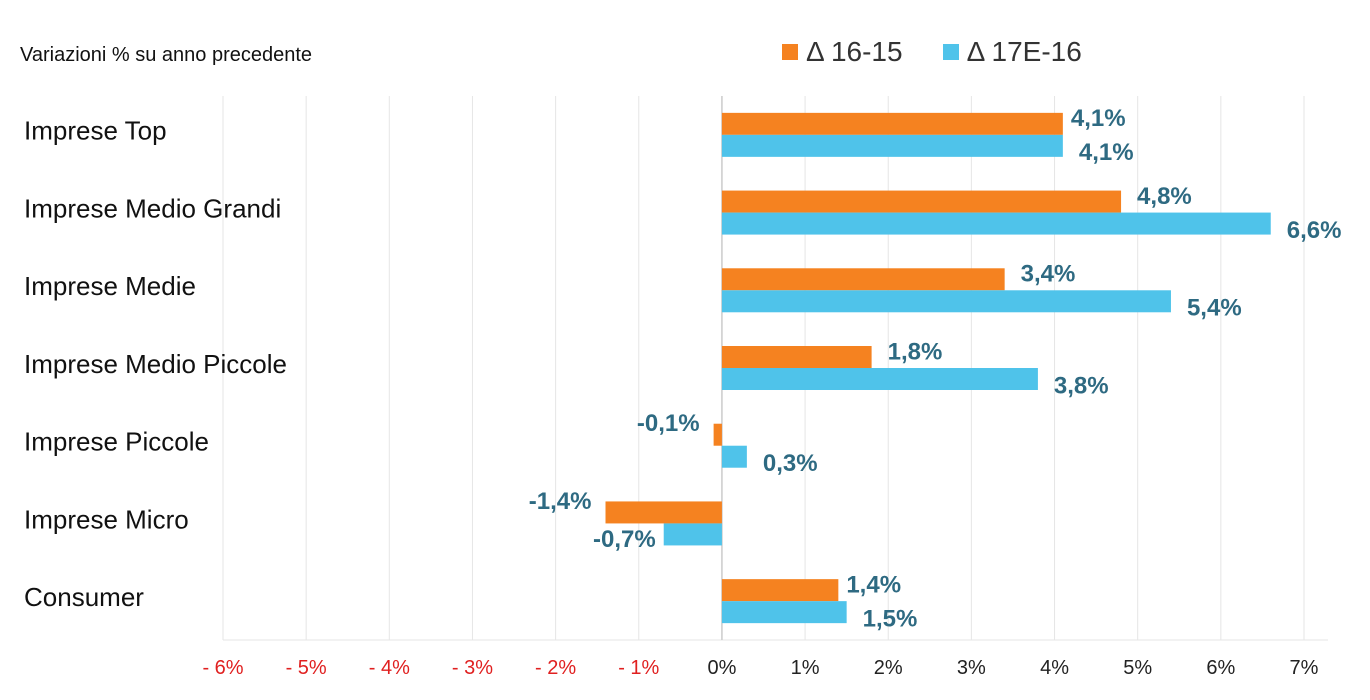 The height and width of the screenshot is (700, 1370). What do you see at coordinates (306, 668) in the screenshot?
I see `x-tick-label: - 5%` at bounding box center [306, 668].